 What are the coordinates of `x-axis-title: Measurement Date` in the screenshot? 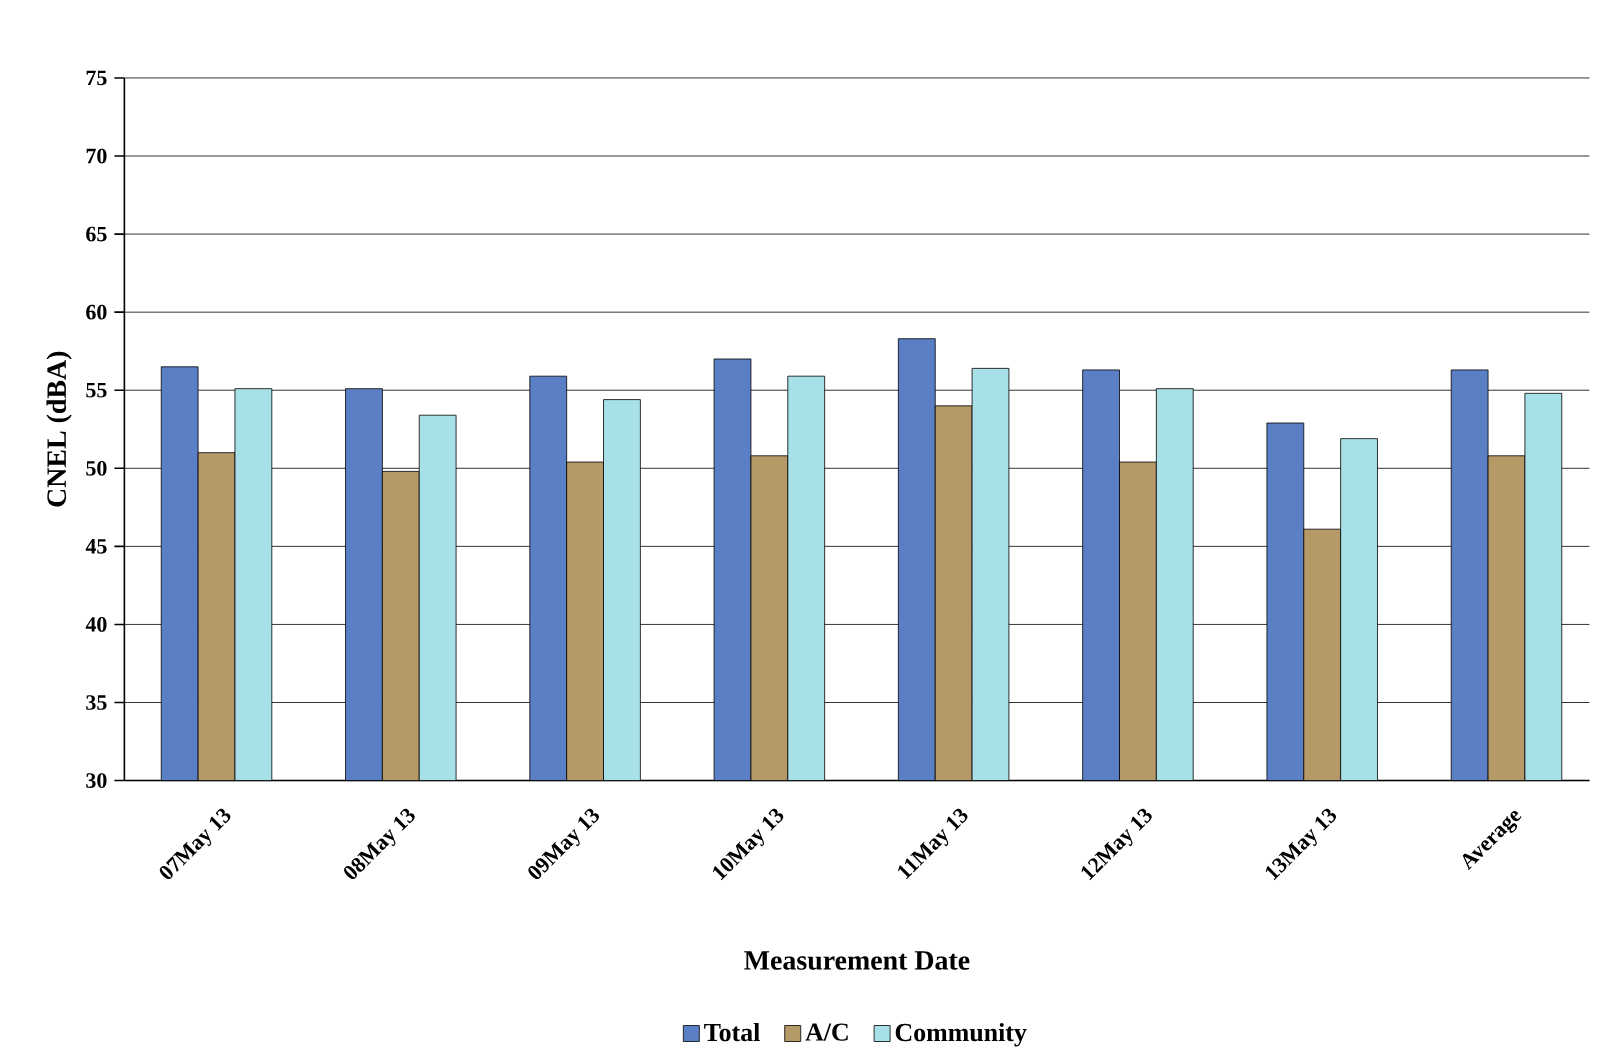 It's located at (857, 960).